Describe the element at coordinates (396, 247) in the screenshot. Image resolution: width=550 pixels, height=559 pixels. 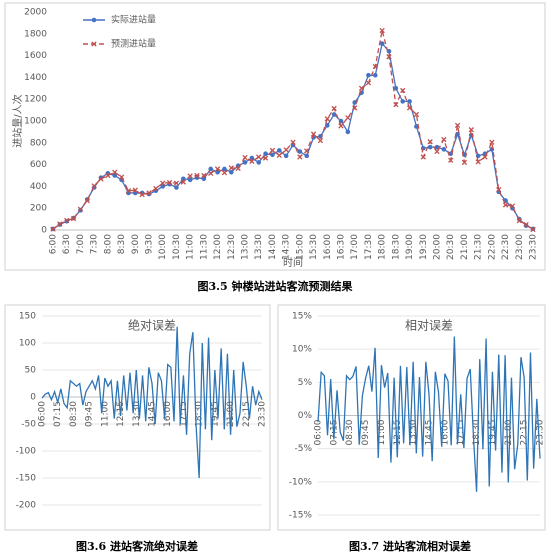
I see `x-tick-label: 18:30` at that location.